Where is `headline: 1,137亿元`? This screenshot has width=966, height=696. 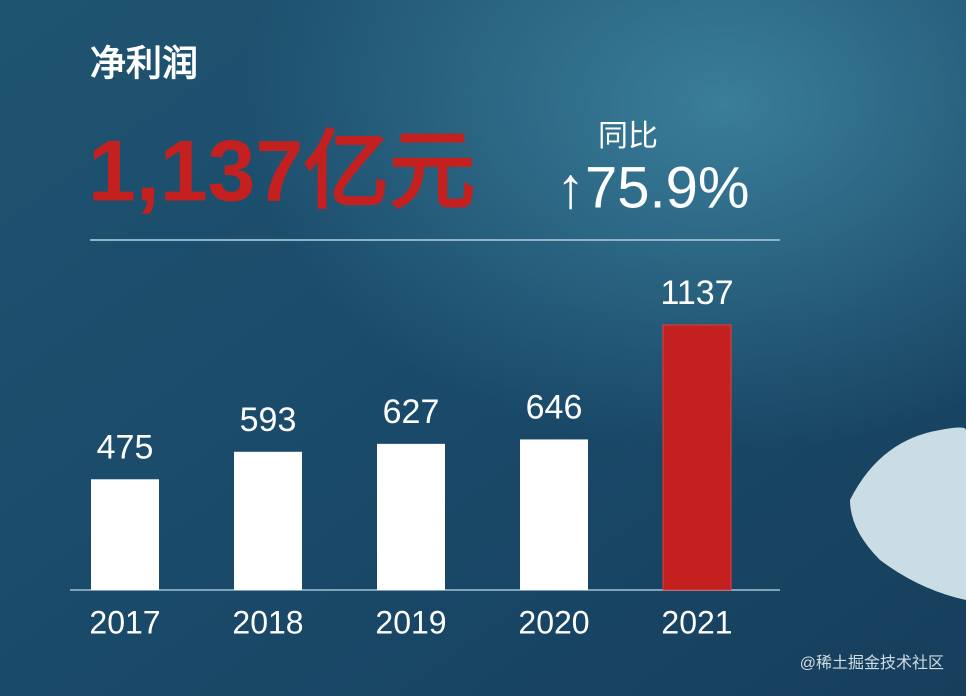
headline: 1,137亿元 is located at coordinates (281, 172).